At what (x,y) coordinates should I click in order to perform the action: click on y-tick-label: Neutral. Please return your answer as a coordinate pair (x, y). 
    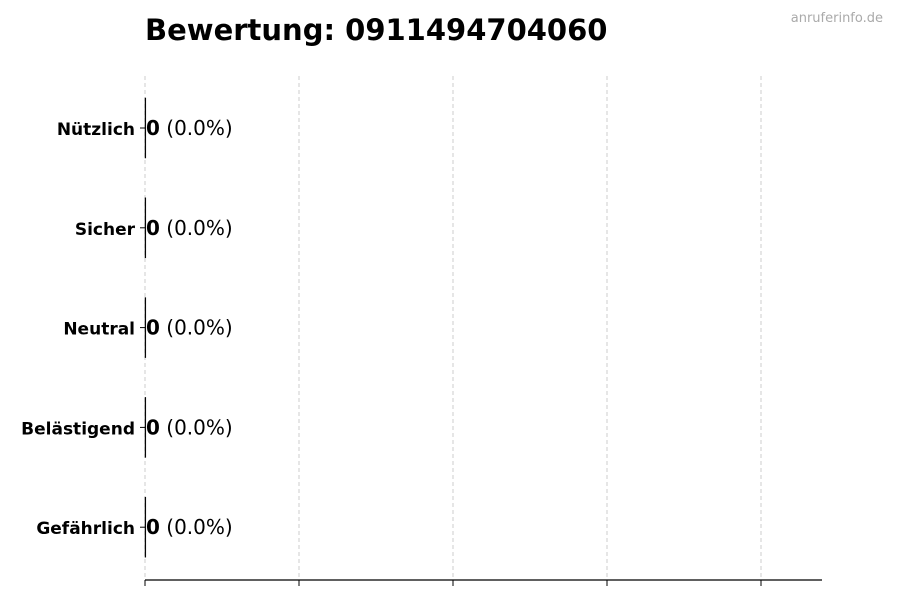
    Looking at the image, I should click on (99, 330).